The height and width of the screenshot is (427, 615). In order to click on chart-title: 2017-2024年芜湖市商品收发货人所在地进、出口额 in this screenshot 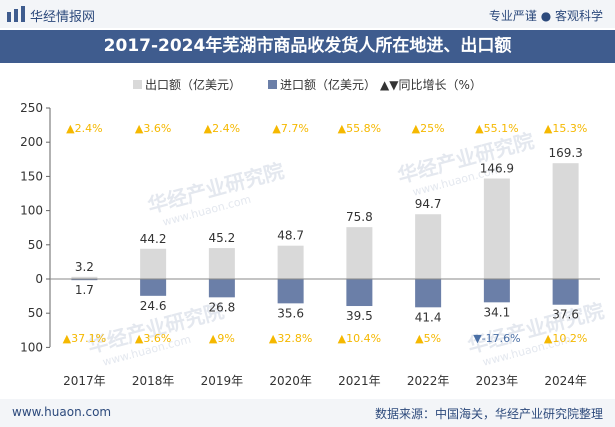, I will do `click(307, 46)`.